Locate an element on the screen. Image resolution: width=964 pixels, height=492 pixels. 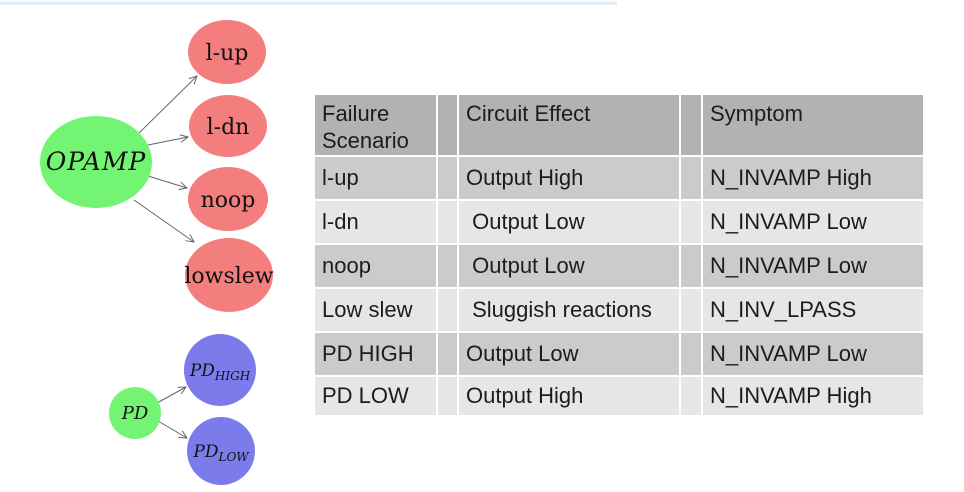
node-opamp-label: OPAMP is located at coordinates (96, 161).